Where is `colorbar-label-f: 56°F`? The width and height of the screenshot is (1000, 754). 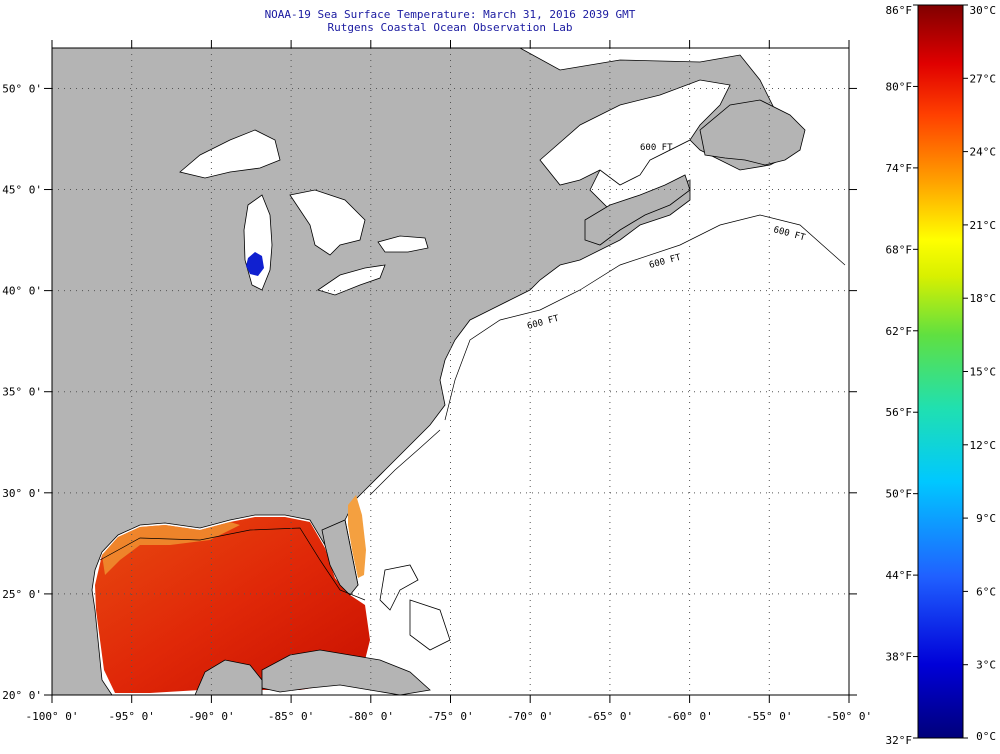 colorbar-label-f: 56°F is located at coordinates (899, 412).